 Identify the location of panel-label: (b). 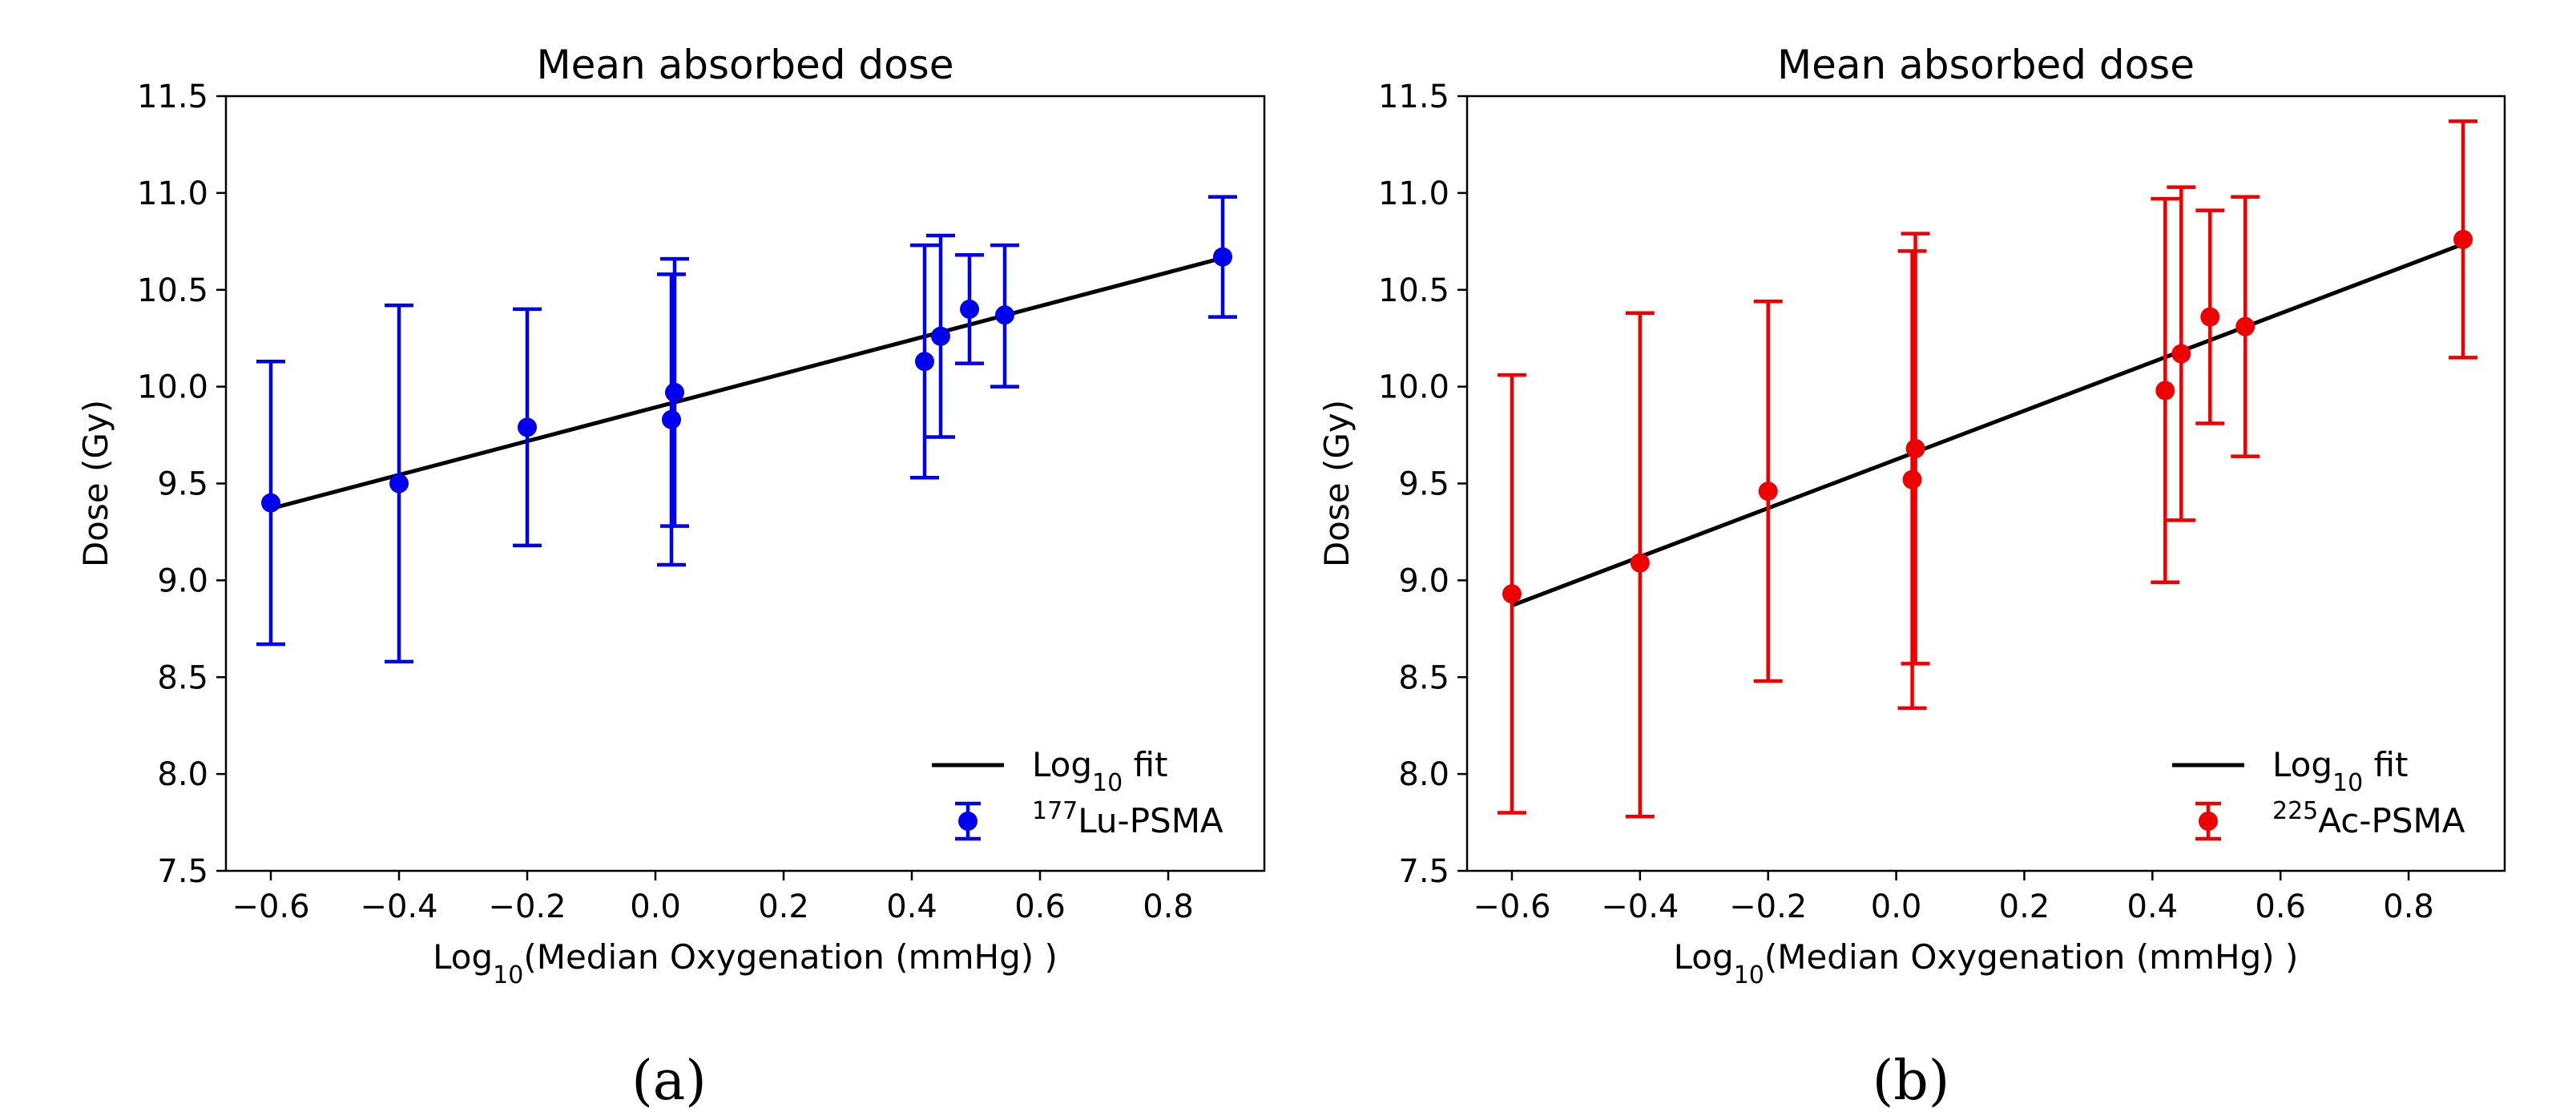
(1911, 1081).